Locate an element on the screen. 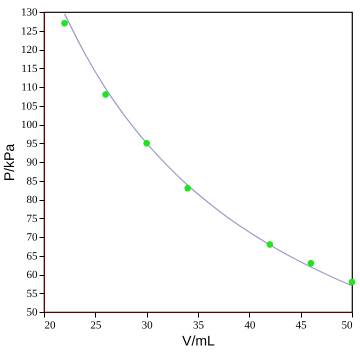  y-tick-label: 110 is located at coordinates (29, 88).